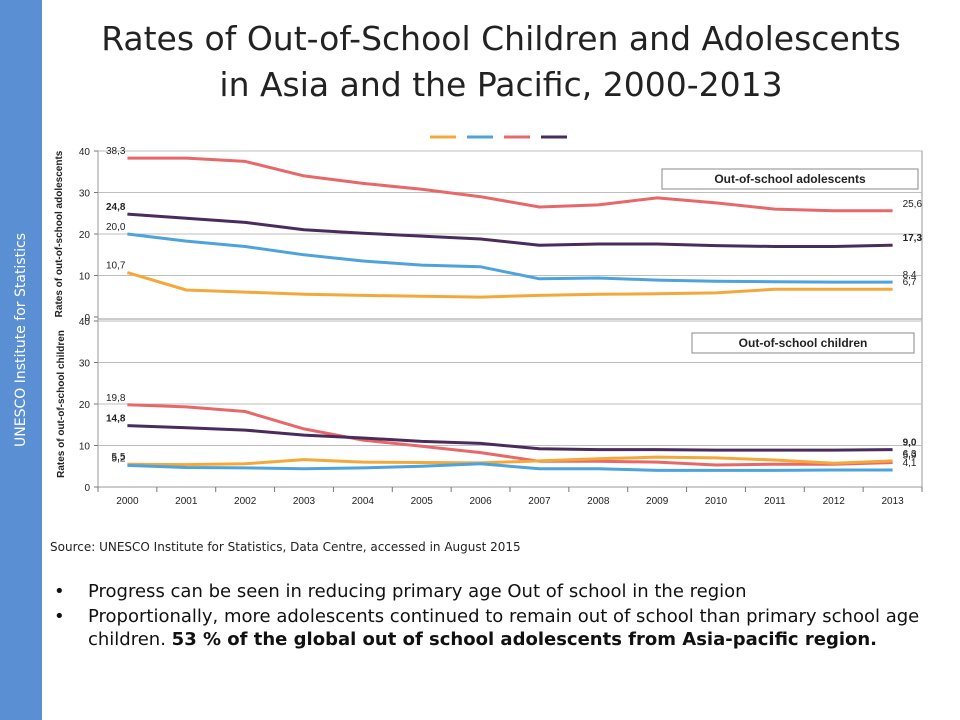  What do you see at coordinates (422, 501) in the screenshot?
I see `x-tick-label: 2005` at bounding box center [422, 501].